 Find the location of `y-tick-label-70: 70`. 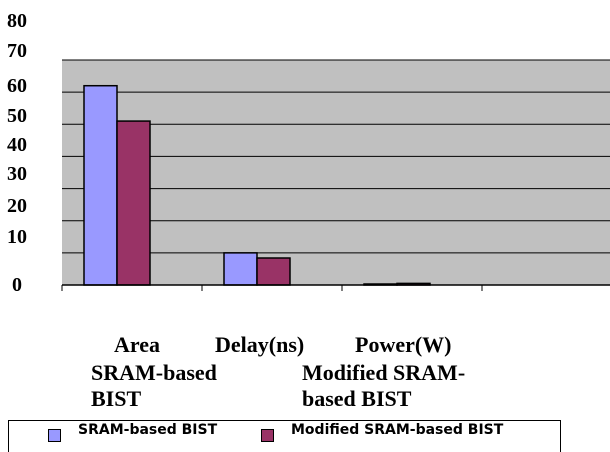

y-tick-label-70: 70 is located at coordinates (17, 51).